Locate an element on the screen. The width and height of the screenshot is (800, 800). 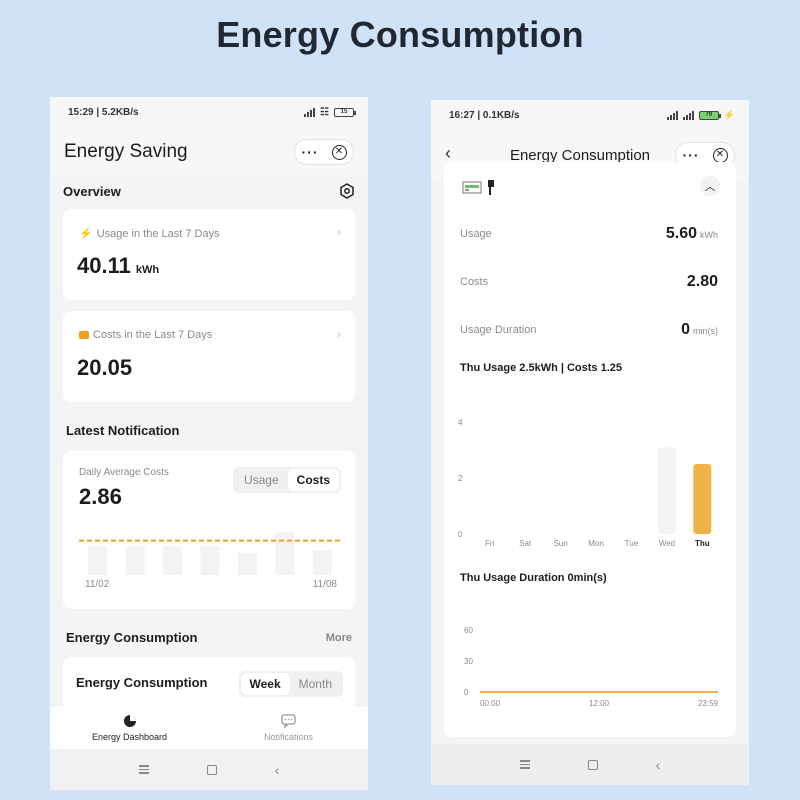
stat-row-costs: Costs 2.80 is located at coordinates (589, 282).